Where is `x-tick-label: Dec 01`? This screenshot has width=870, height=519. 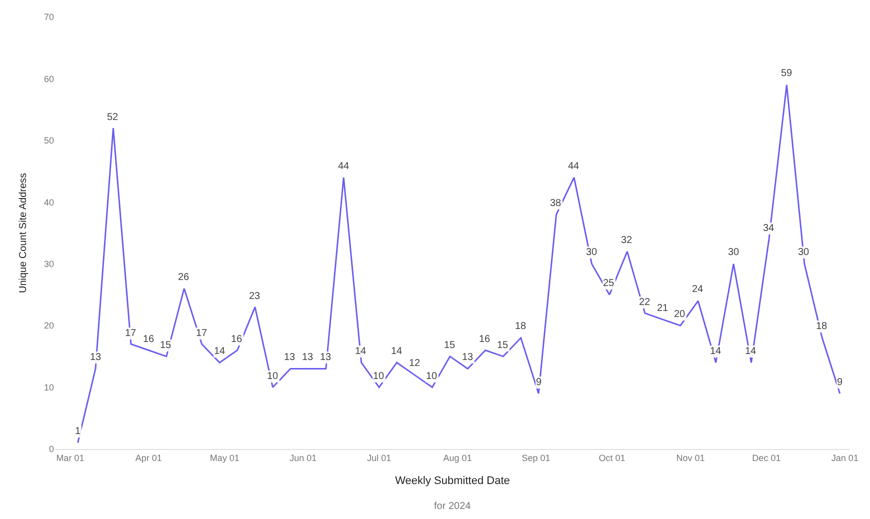
x-tick-label: Dec 01 is located at coordinates (766, 457).